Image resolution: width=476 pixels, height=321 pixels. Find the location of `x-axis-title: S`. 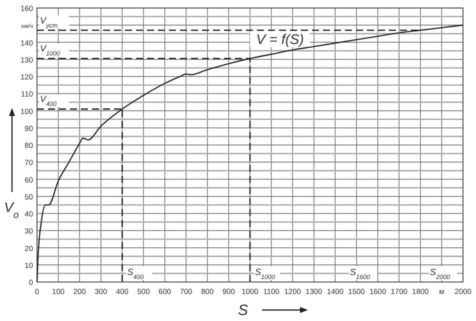

x-axis-title: S is located at coordinates (243, 310).